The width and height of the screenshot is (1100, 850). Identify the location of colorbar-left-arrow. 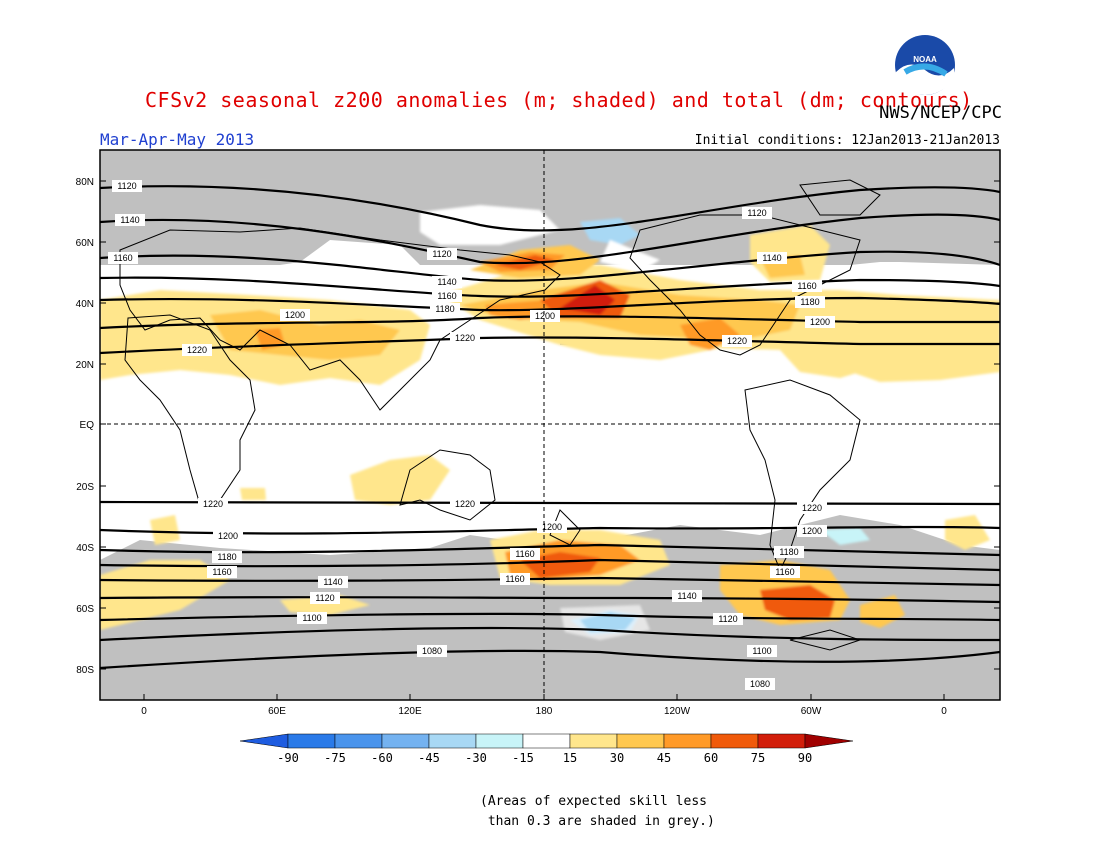
(264, 741).